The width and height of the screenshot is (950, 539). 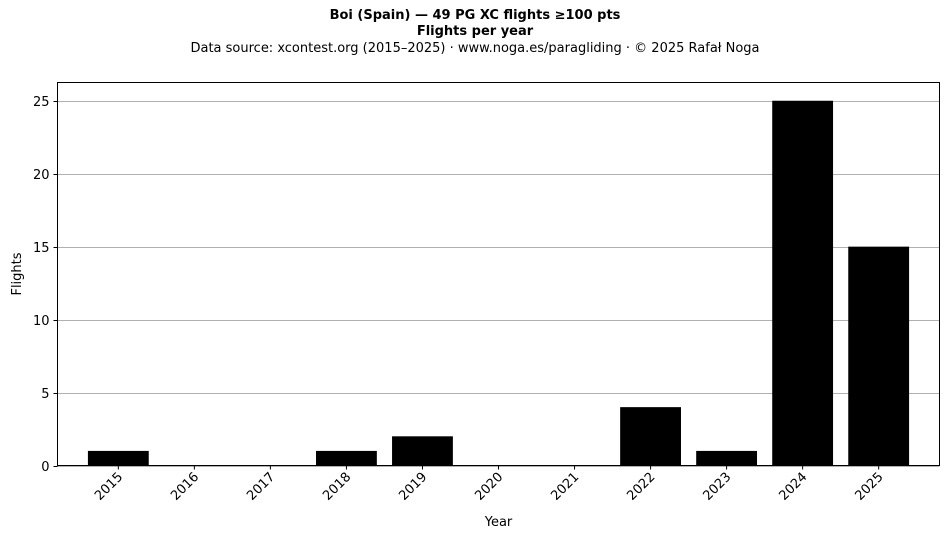 What do you see at coordinates (498, 522) in the screenshot?
I see `x-axis-title: Year` at bounding box center [498, 522].